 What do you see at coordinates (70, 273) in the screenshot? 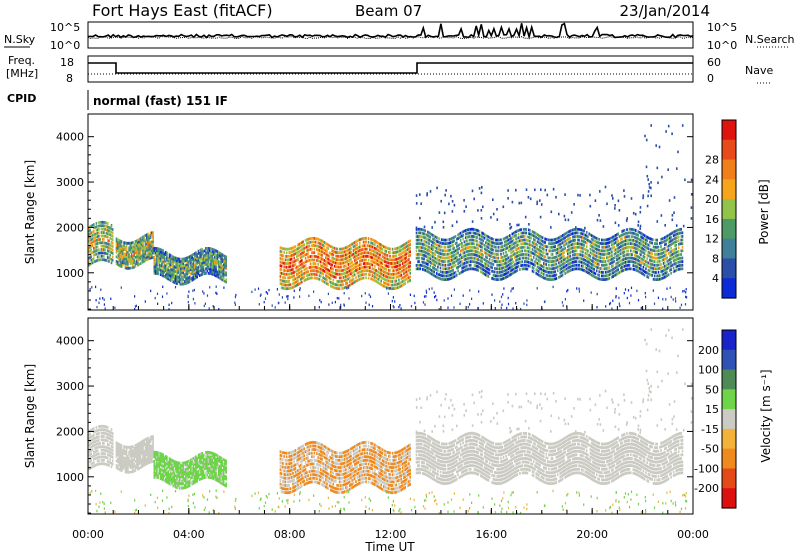
I see `y-tick-label: 1000` at bounding box center [70, 273].